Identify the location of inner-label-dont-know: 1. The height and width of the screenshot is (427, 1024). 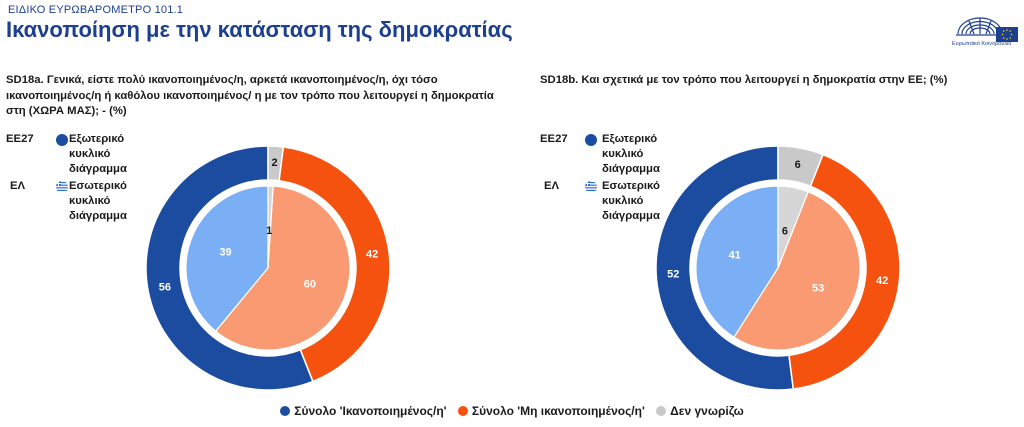
(269, 231).